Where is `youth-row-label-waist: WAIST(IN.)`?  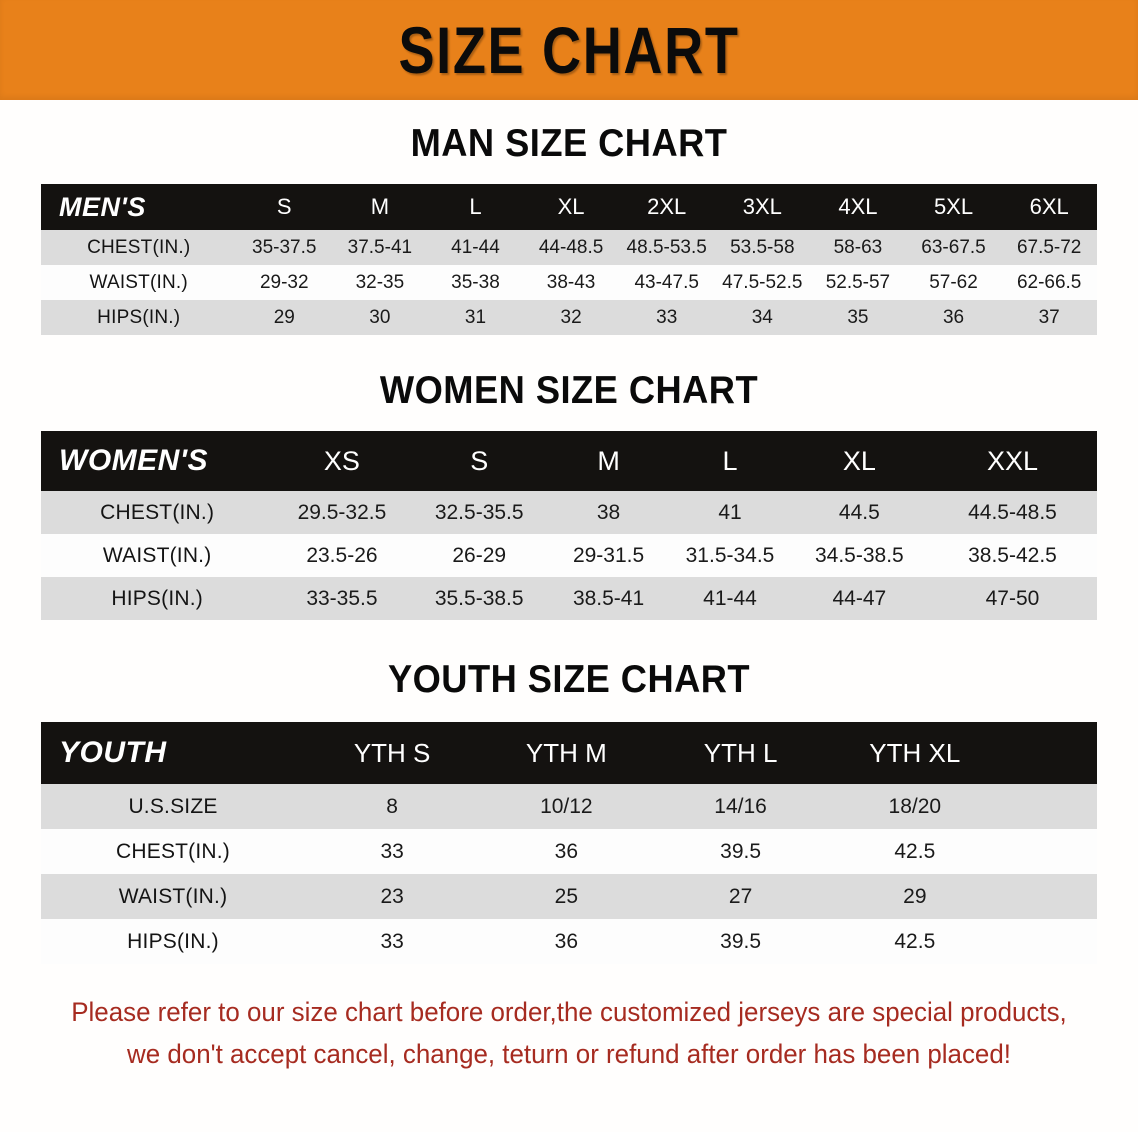
youth-row-label-waist: WAIST(IN.) is located at coordinates (173, 896).